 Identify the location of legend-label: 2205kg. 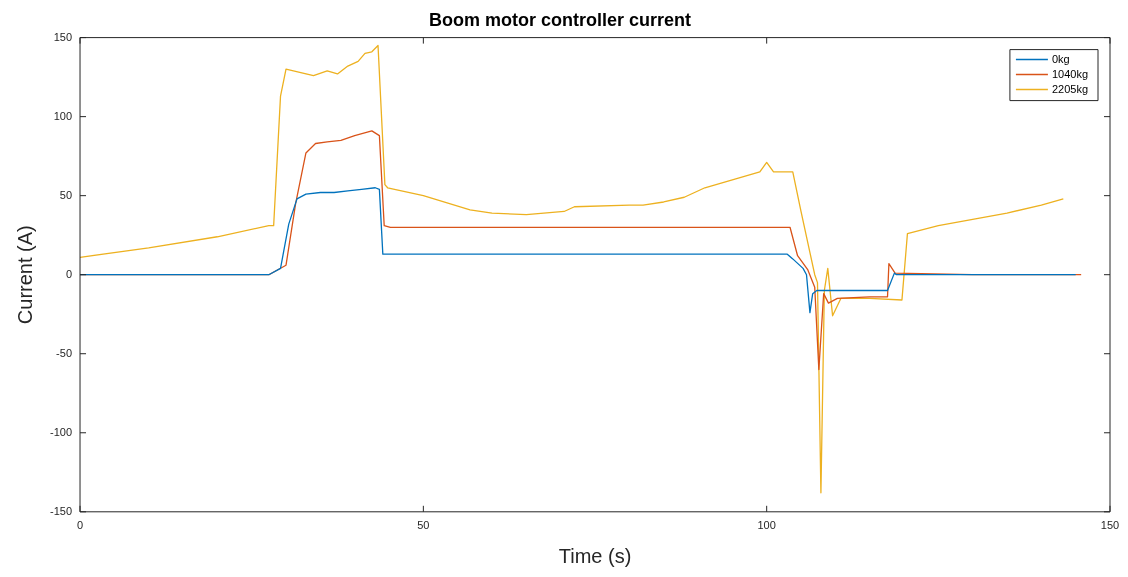
(1070, 88).